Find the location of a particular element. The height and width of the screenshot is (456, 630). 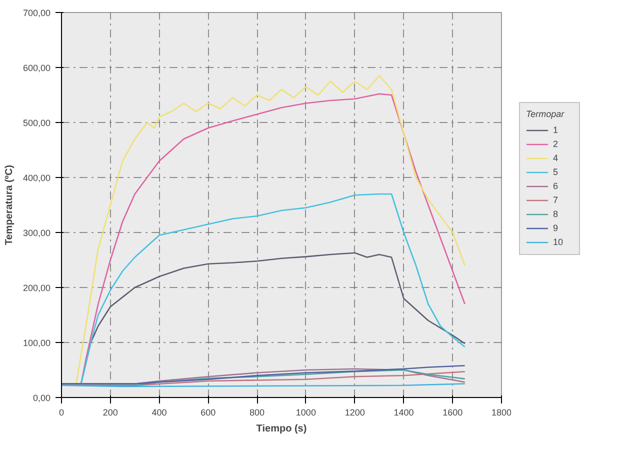

x-tick-label: 1200 is located at coordinates (354, 413).